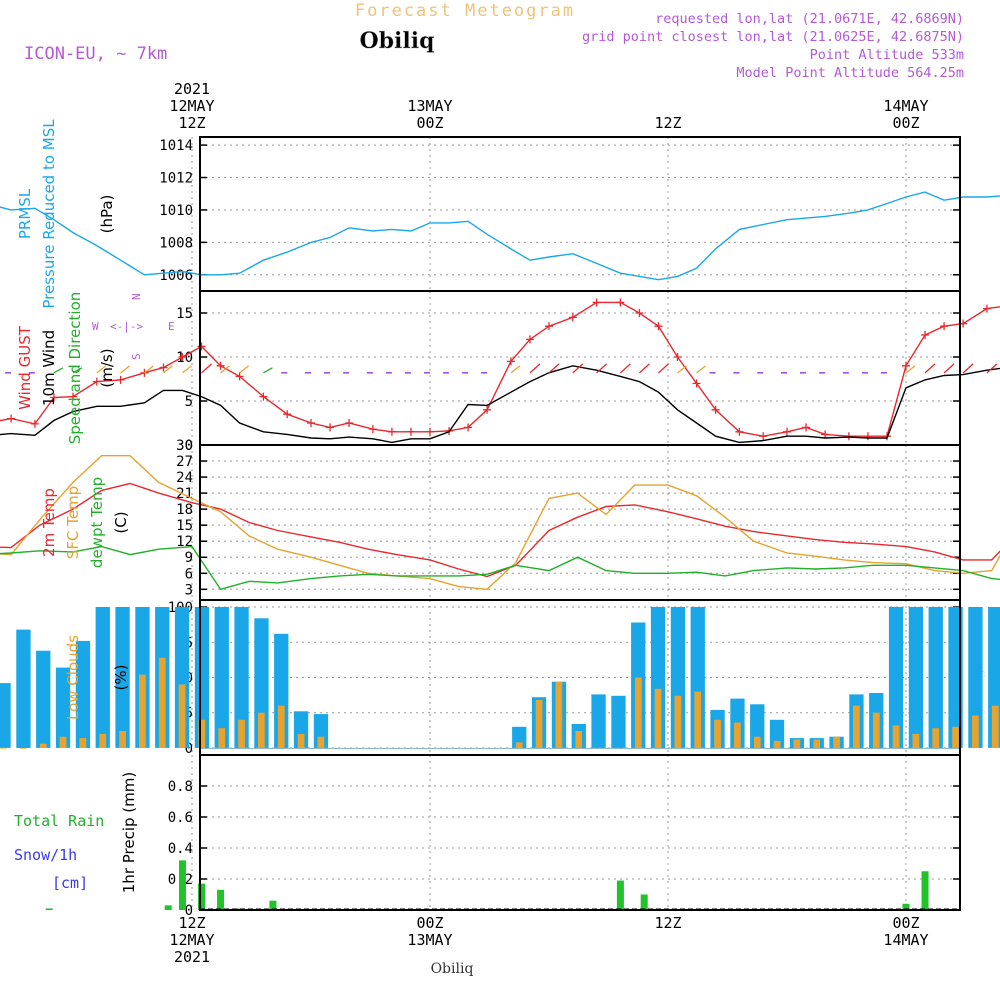 This screenshot has width=1000, height=1000. What do you see at coordinates (176, 179) in the screenshot?
I see `pressure-ytick-label: 1012` at bounding box center [176, 179].